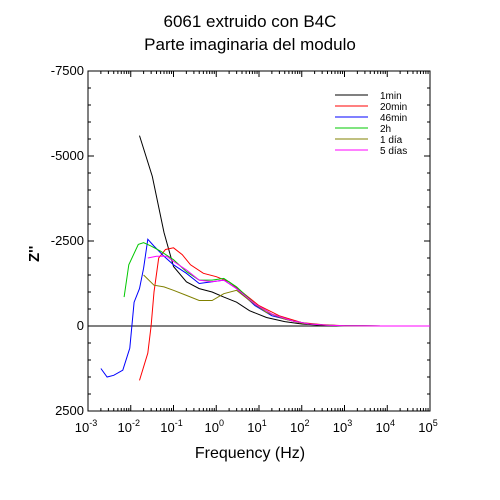  What do you see at coordinates (67, 240) in the screenshot?
I see `y-tick-label: -2500` at bounding box center [67, 240].